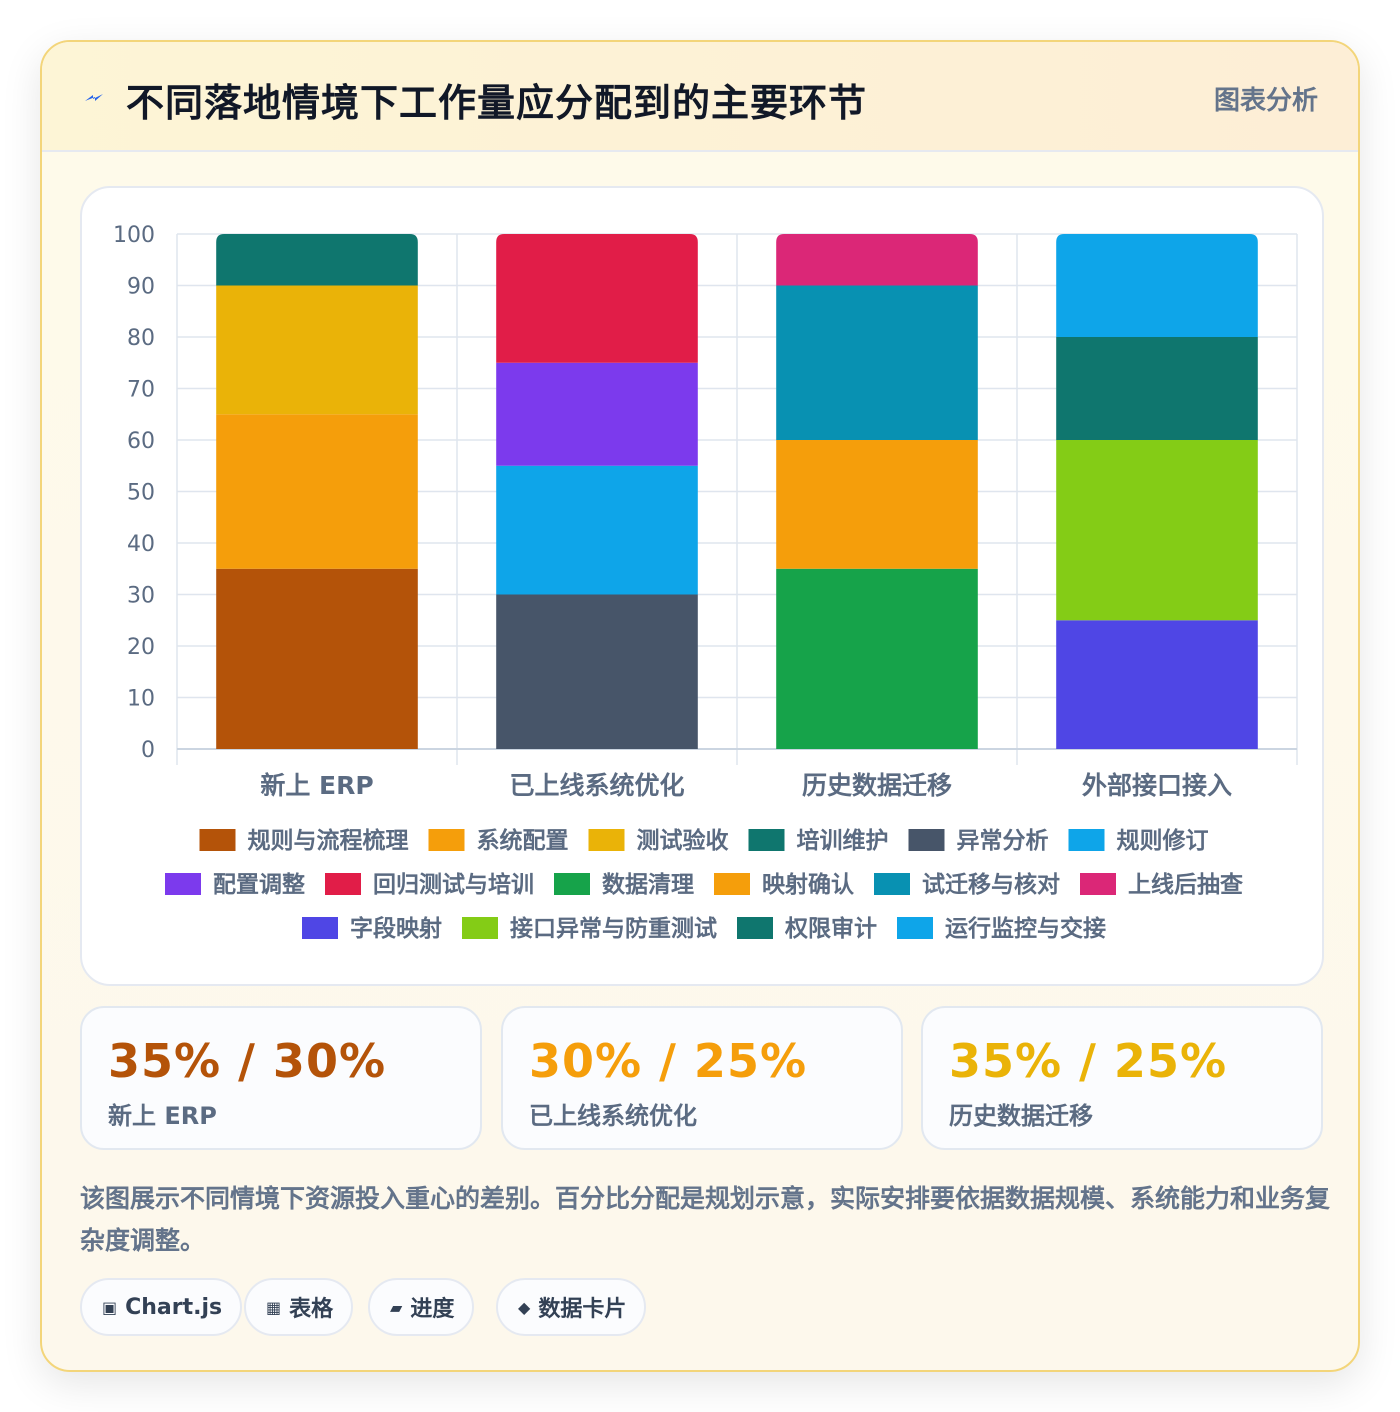 This screenshot has width=1400, height=1412. I want to click on legend-label: 映射确认, so click(808, 884).